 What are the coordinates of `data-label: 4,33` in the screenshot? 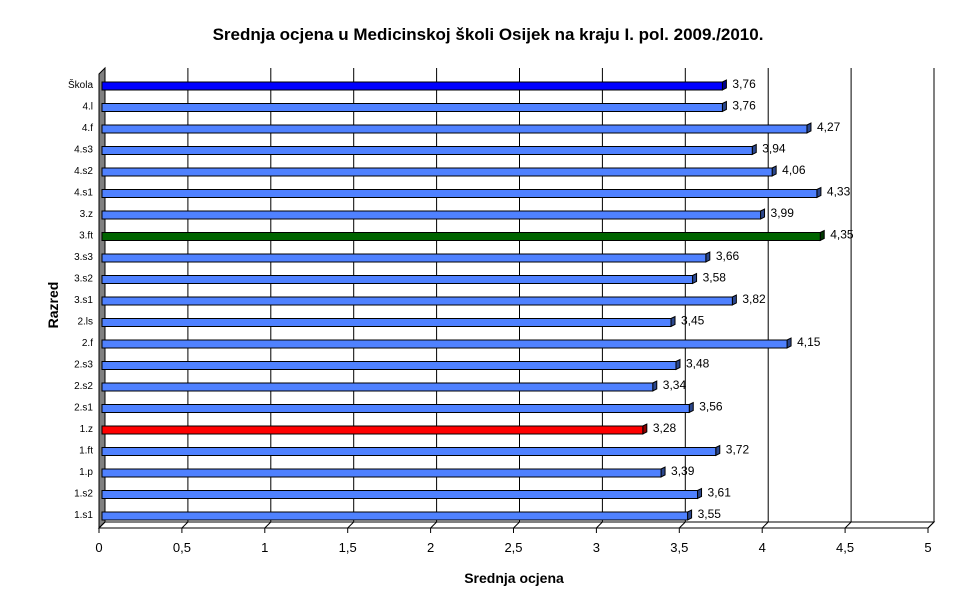 It's located at (839, 192).